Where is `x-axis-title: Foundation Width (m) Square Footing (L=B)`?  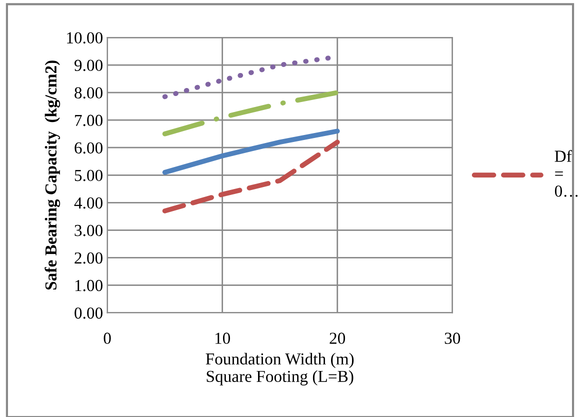 x-axis-title: Foundation Width (m) Square Footing (L=B) is located at coordinates (280, 369).